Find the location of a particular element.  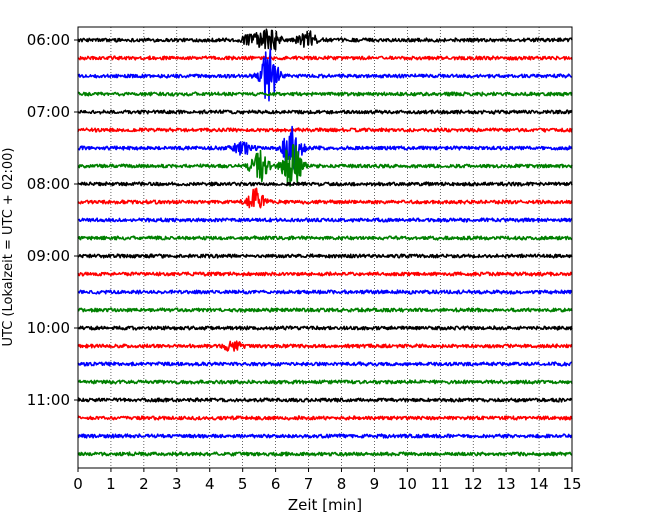

x-tick-label: 8 is located at coordinates (342, 484).